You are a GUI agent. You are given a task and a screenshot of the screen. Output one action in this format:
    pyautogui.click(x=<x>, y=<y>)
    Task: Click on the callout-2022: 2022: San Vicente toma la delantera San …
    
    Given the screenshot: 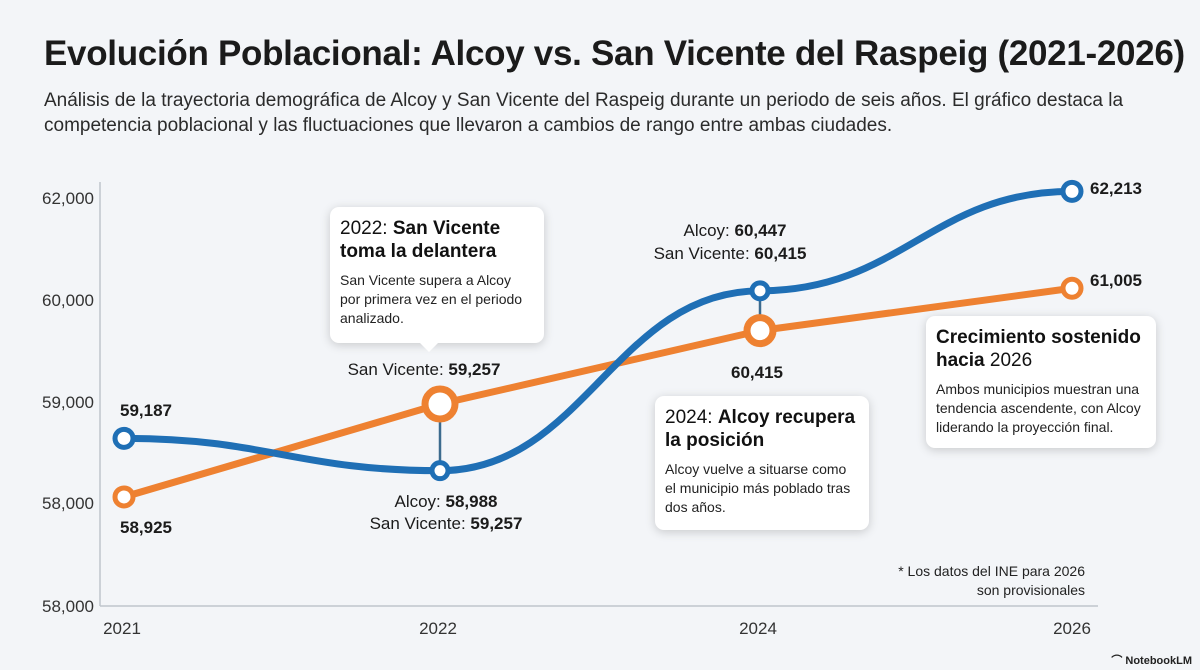 What is the action you would take?
    pyautogui.click(x=437, y=279)
    